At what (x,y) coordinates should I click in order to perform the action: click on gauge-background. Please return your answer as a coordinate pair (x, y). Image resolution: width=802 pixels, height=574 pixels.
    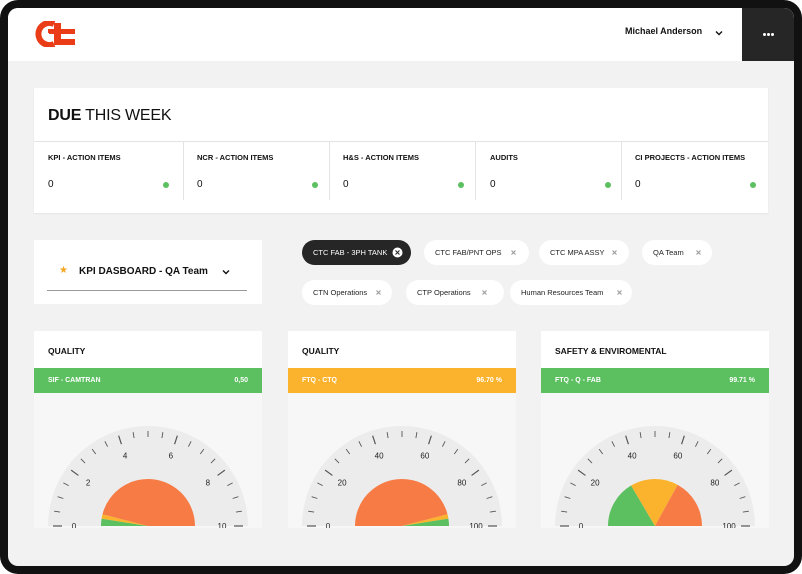
    Looking at the image, I should click on (402, 476).